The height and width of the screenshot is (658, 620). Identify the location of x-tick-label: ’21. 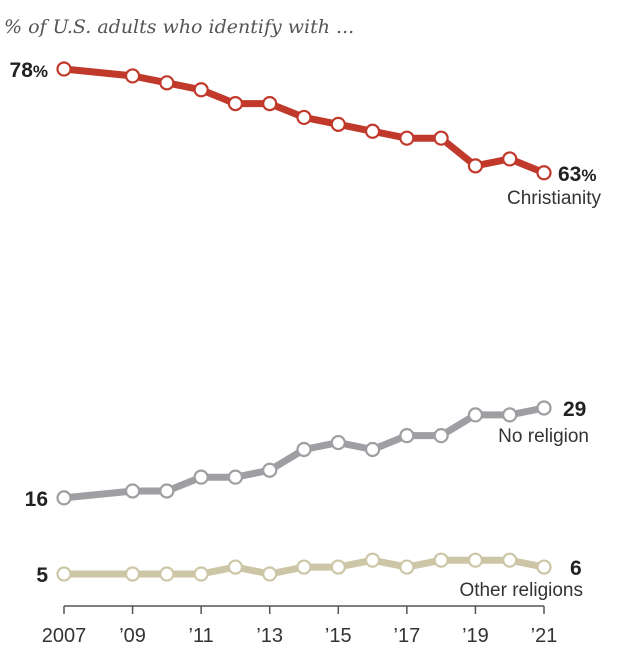
(544, 636).